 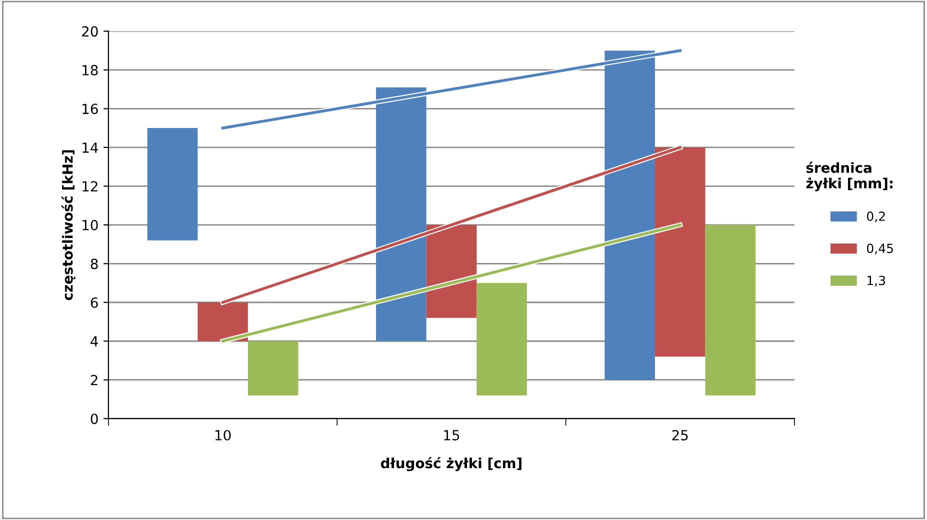 What do you see at coordinates (90, 31) in the screenshot?
I see `y-tick-label: 20` at bounding box center [90, 31].